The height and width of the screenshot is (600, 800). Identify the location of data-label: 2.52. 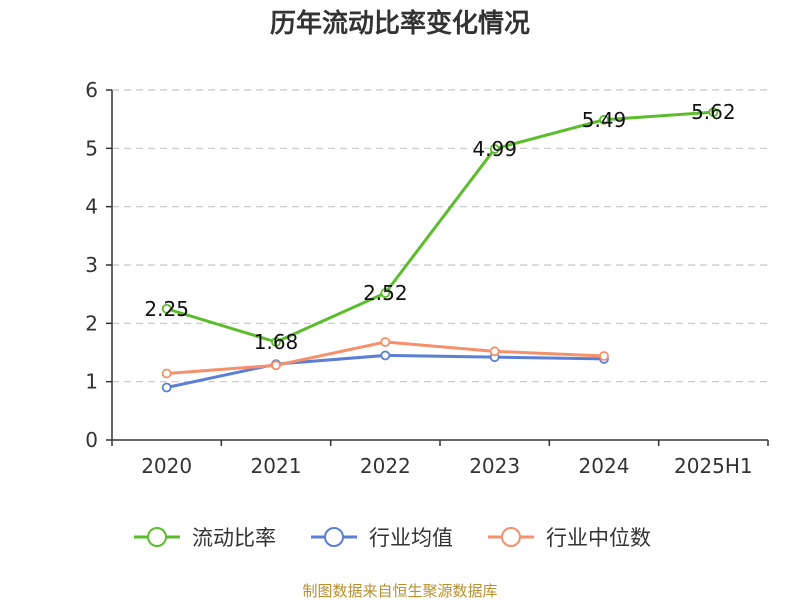
(385, 293).